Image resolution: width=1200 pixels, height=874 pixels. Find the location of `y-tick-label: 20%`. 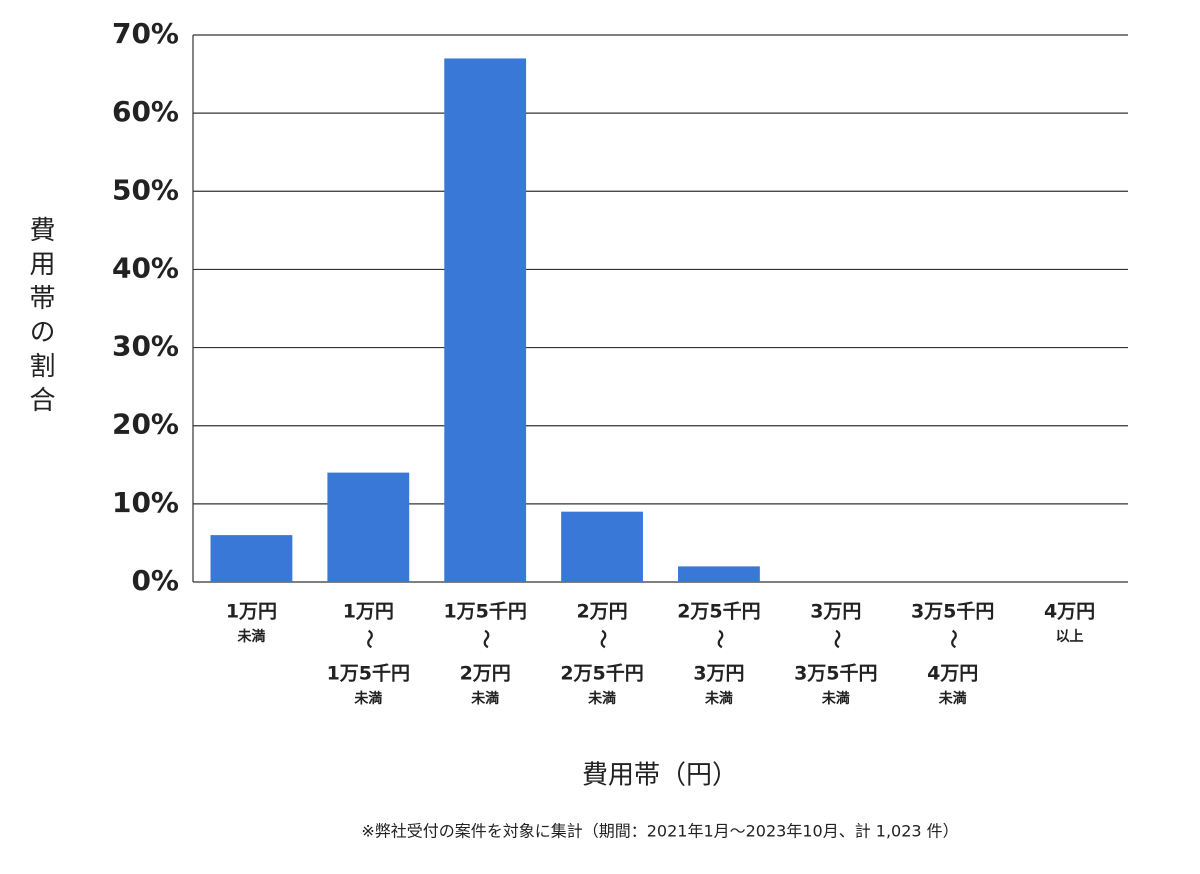

y-tick-label: 20% is located at coordinates (145, 424).